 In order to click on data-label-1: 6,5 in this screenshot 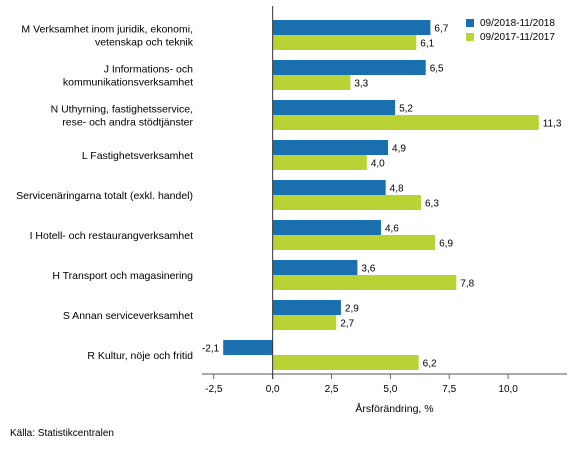, I will do `click(437, 69)`.